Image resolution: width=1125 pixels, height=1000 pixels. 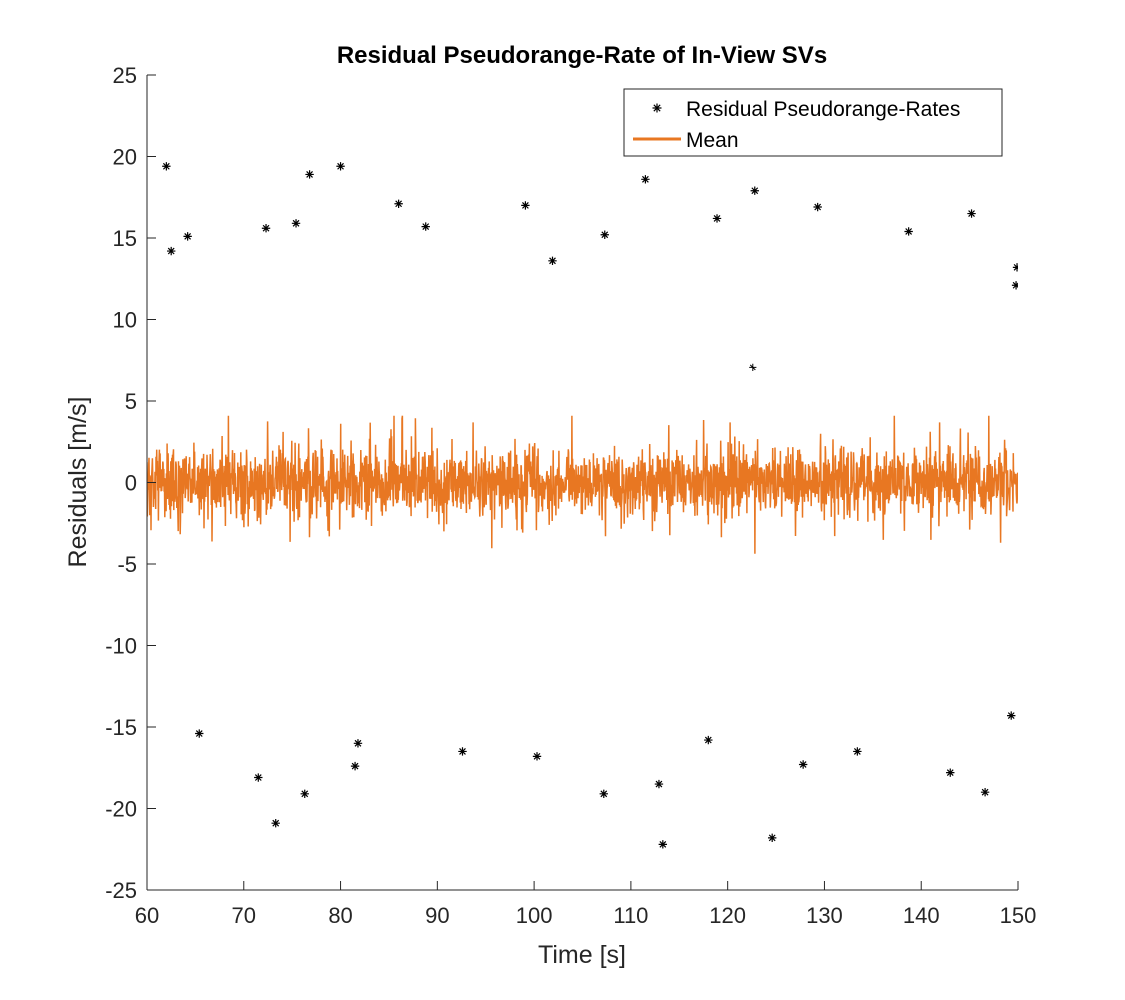 What do you see at coordinates (121, 890) in the screenshot?
I see `y-tick-label: -25` at bounding box center [121, 890].